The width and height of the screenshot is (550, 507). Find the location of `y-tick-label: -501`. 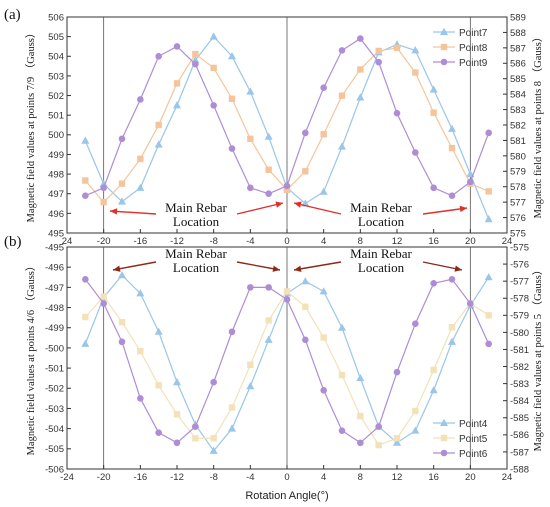

y-tick-label: -501 is located at coordinates (54, 368).